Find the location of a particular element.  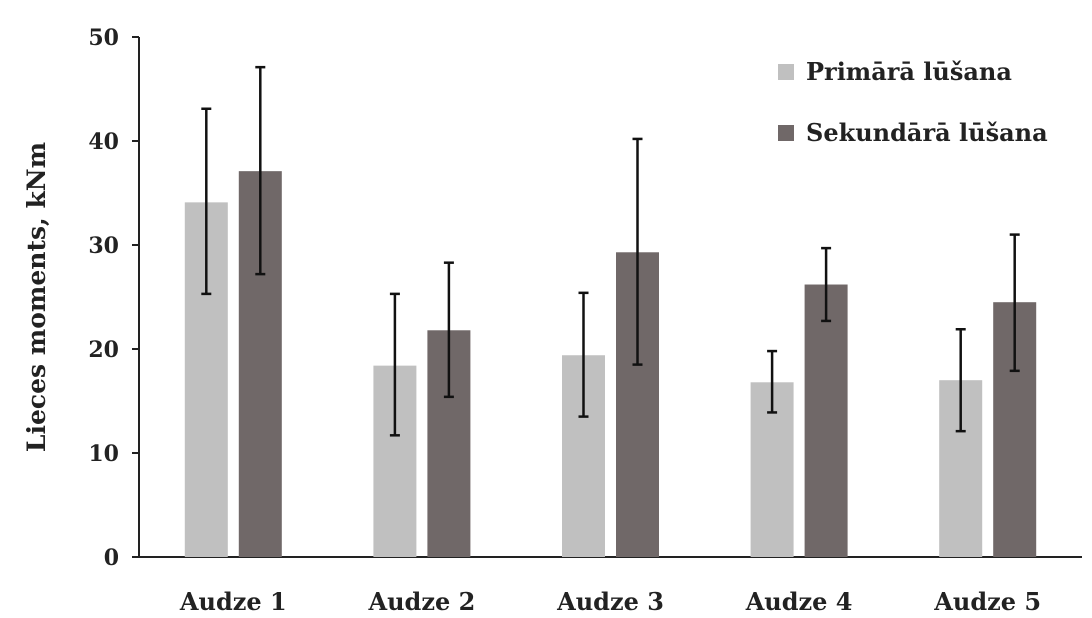

bar is located at coordinates (826, 420).